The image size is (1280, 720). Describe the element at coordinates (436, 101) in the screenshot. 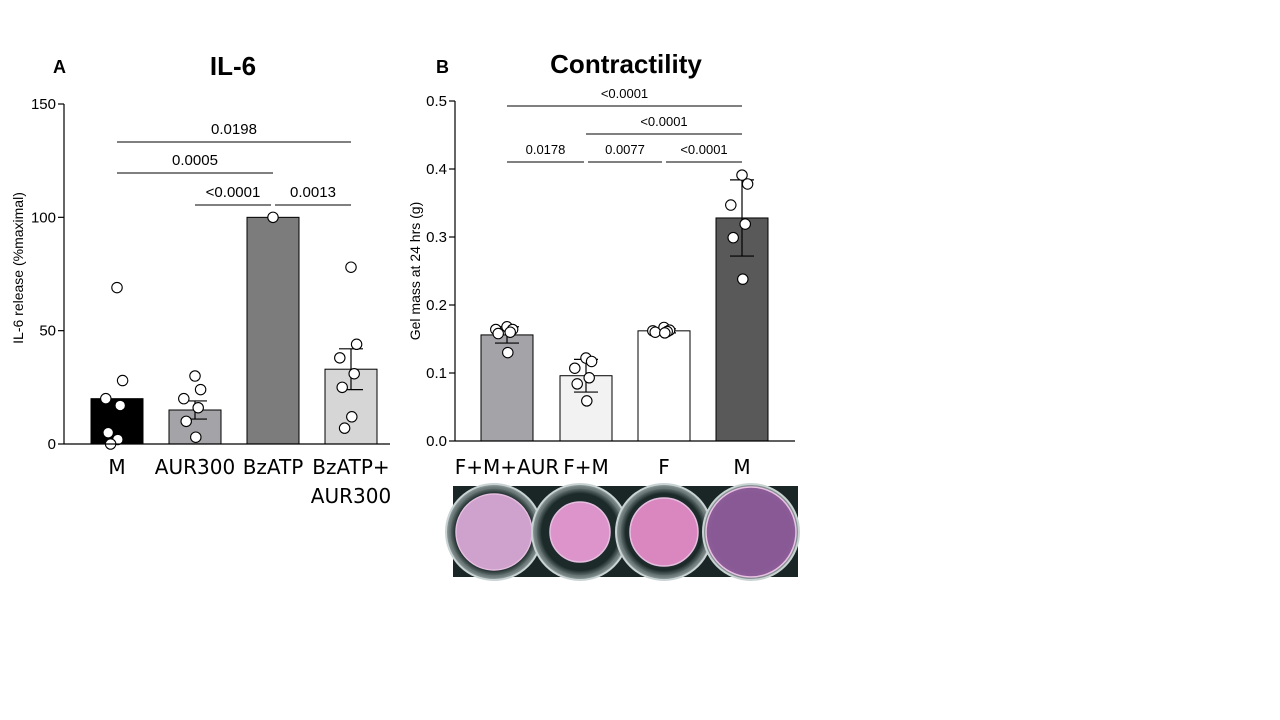

I see `panel-b-y-tick-label: 0.5` at that location.